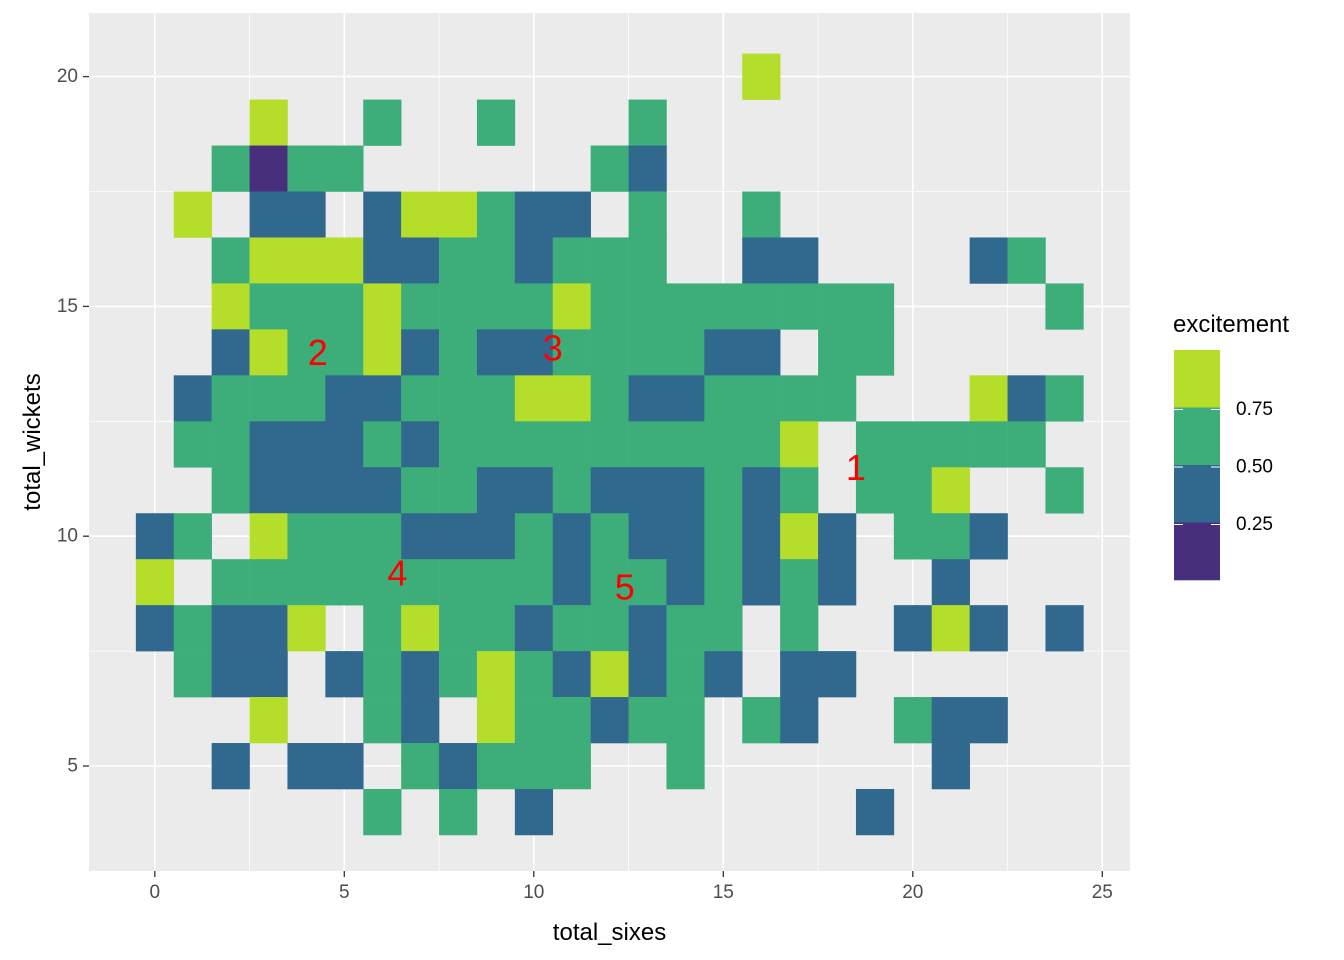  Describe the element at coordinates (609, 932) in the screenshot. I see `x-axis-title: total_sixes` at that location.